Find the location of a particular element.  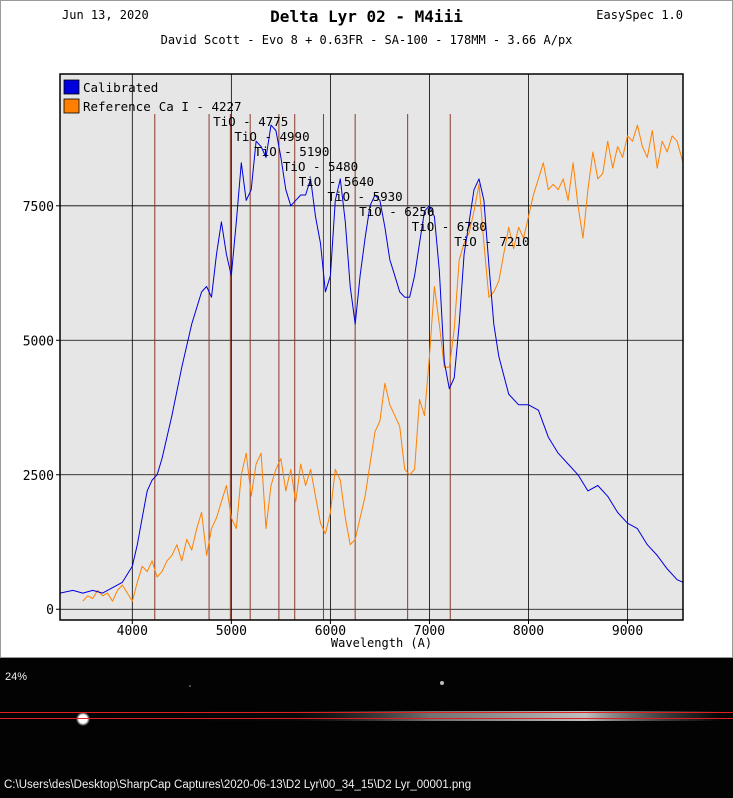

line-marker-label: TiO - 6250 is located at coordinates (396, 211).